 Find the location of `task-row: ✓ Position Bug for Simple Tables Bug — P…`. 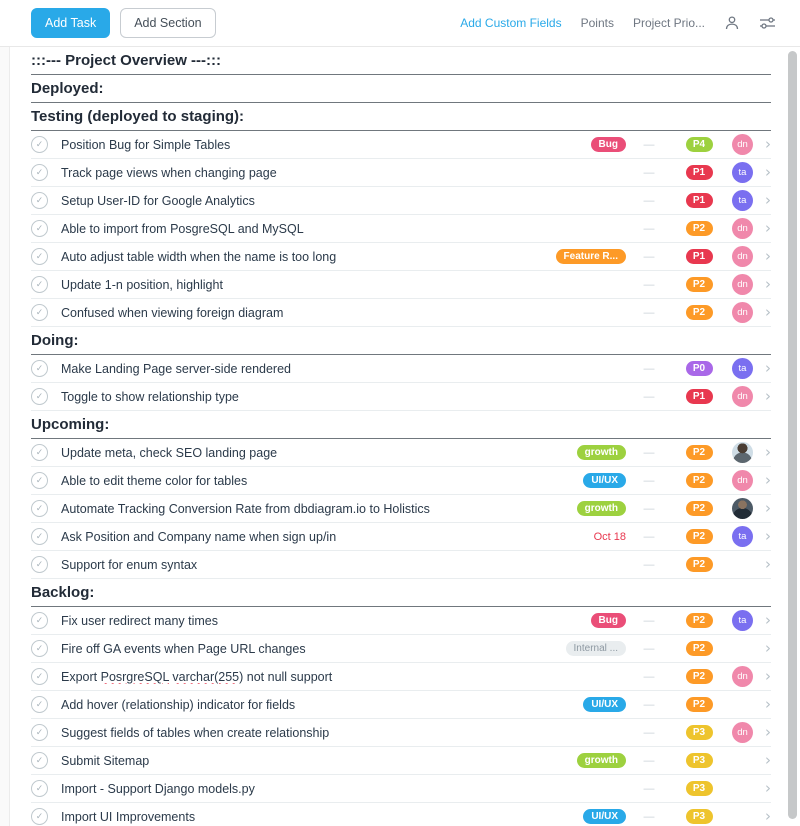

task-row: ✓ Position Bug for Simple Tables Bug — P… is located at coordinates (401, 145).